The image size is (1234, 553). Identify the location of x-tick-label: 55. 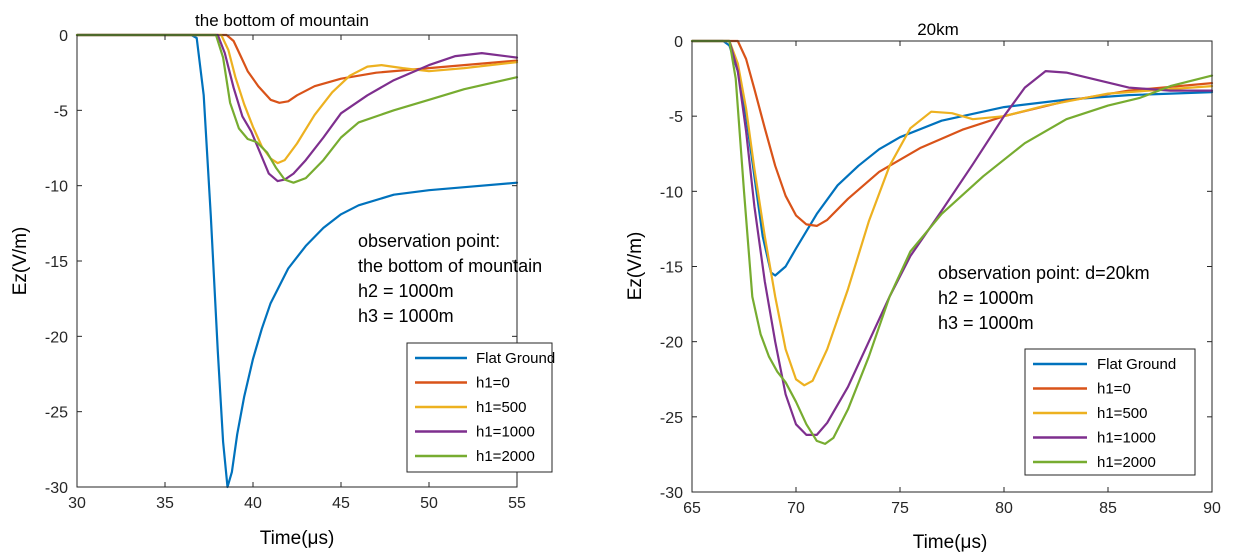
(517, 503).